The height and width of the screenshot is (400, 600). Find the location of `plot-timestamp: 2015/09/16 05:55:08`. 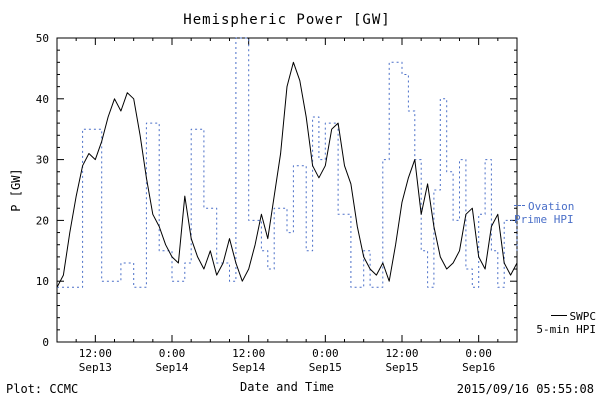

plot-timestamp: 2015/09/16 05:55:08 is located at coordinates (525, 389).